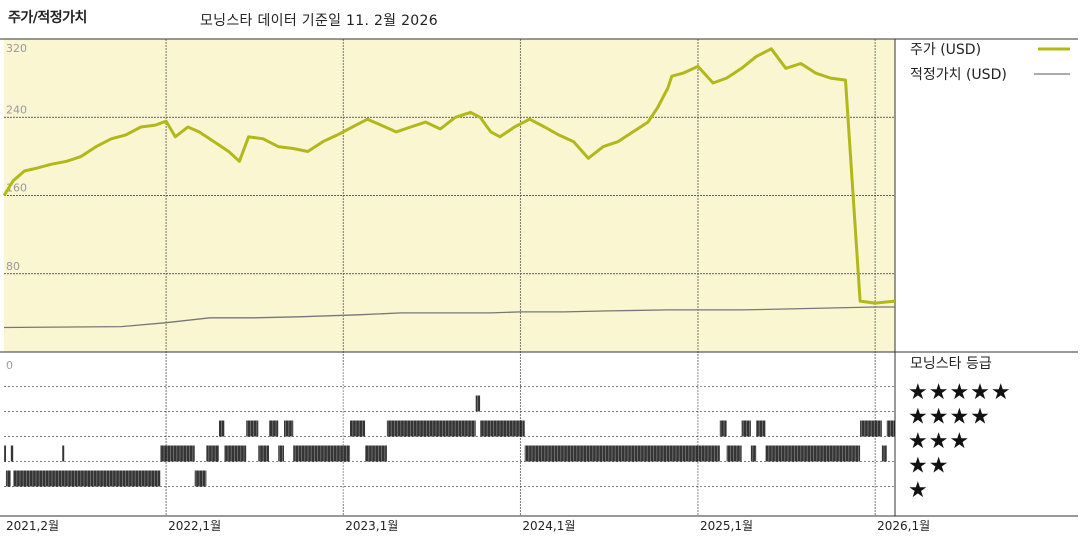  I want to click on y-tick-label: 320, so click(16, 48).